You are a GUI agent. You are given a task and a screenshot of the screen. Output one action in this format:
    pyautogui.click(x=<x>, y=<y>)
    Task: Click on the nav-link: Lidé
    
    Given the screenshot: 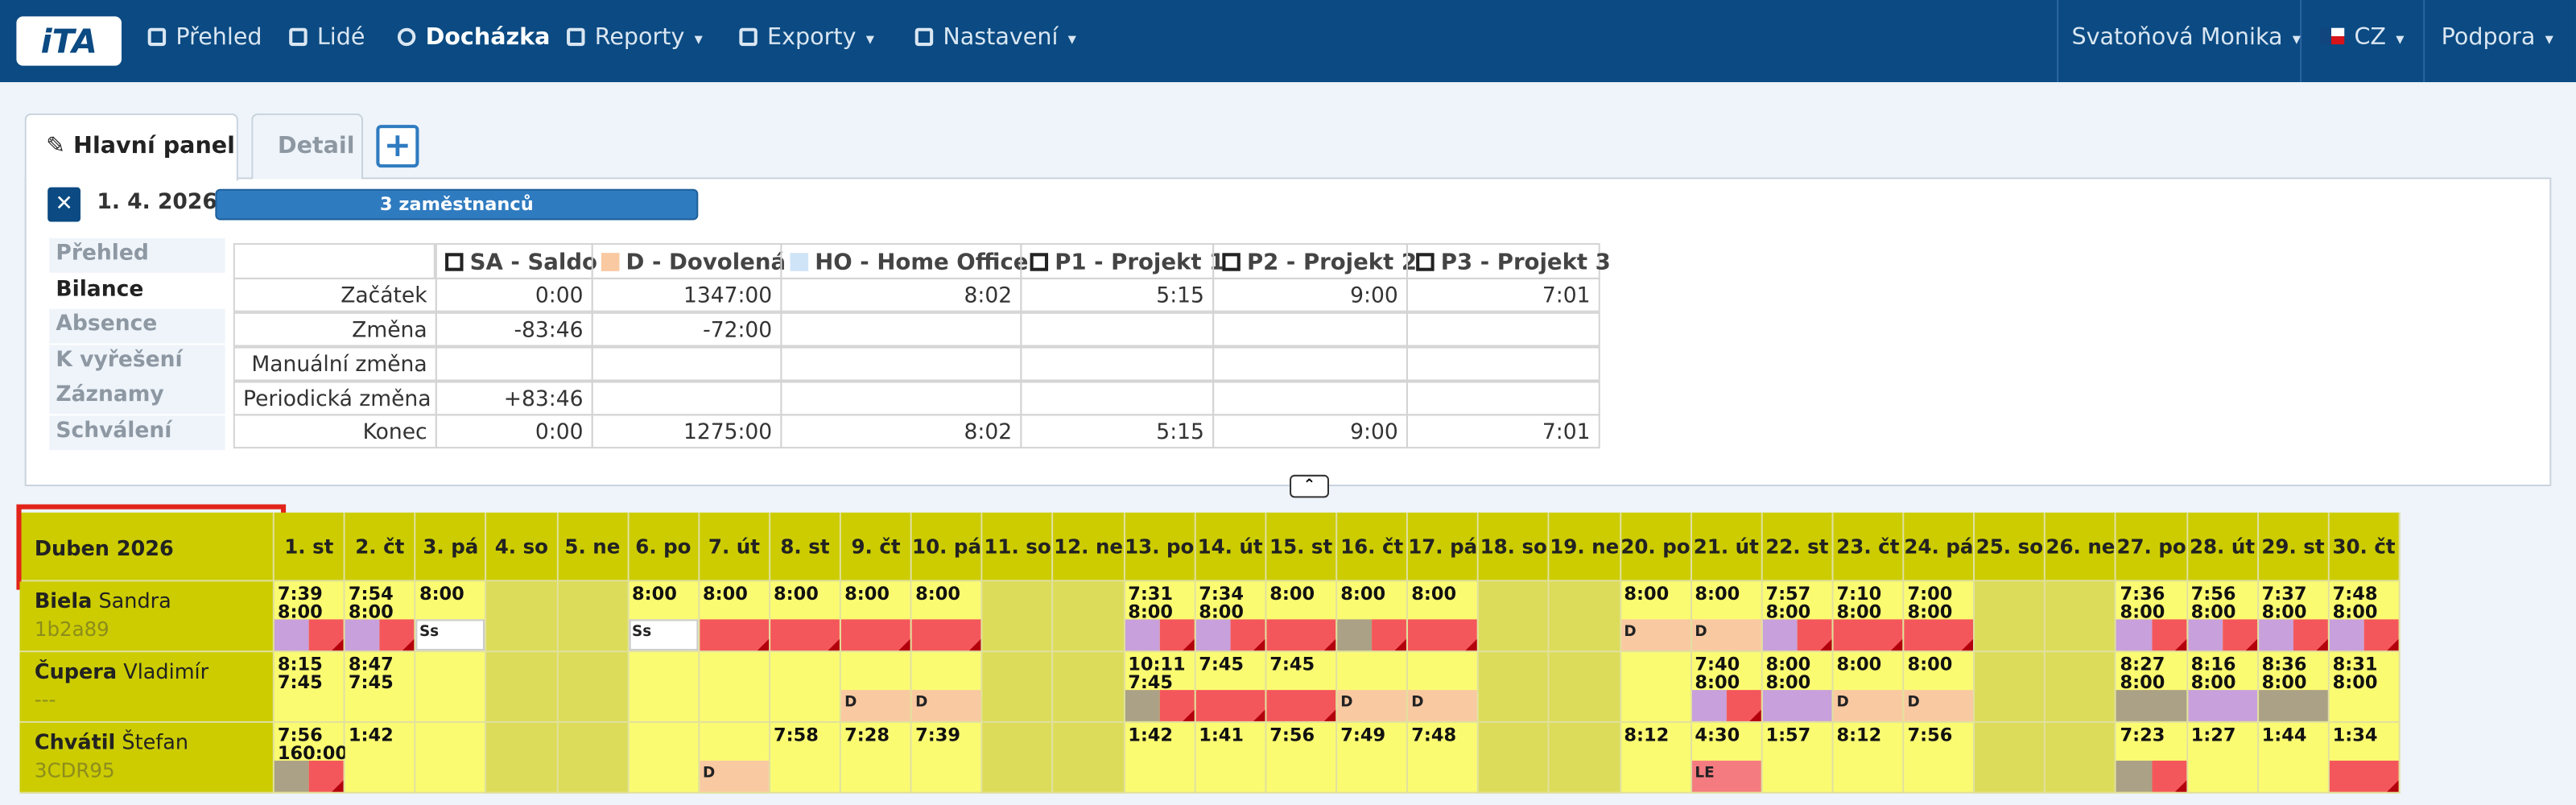 What is the action you would take?
    pyautogui.click(x=327, y=38)
    